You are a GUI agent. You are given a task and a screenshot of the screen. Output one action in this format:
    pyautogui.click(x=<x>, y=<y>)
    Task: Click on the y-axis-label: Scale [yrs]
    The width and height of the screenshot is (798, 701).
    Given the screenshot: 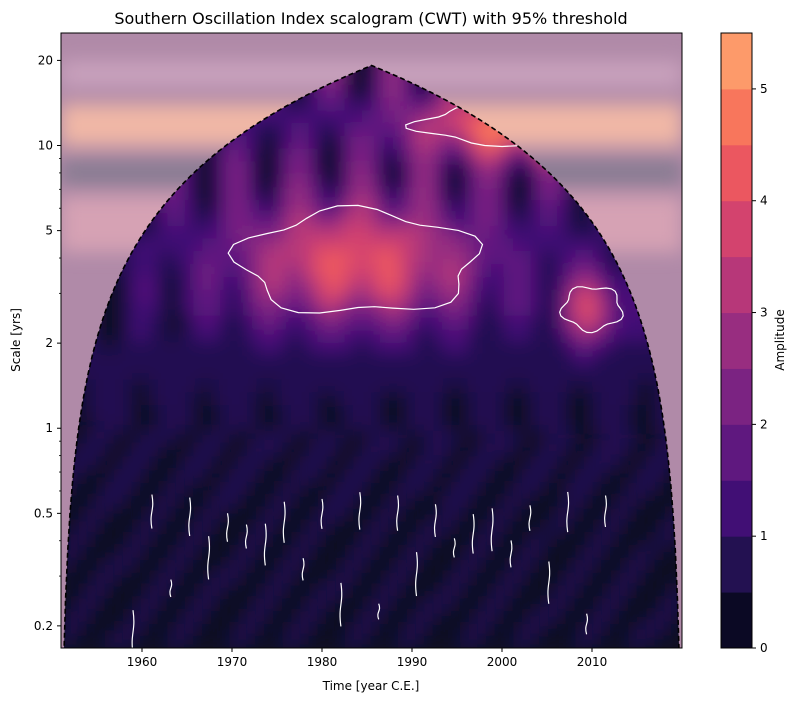 What is the action you would take?
    pyautogui.click(x=16, y=340)
    